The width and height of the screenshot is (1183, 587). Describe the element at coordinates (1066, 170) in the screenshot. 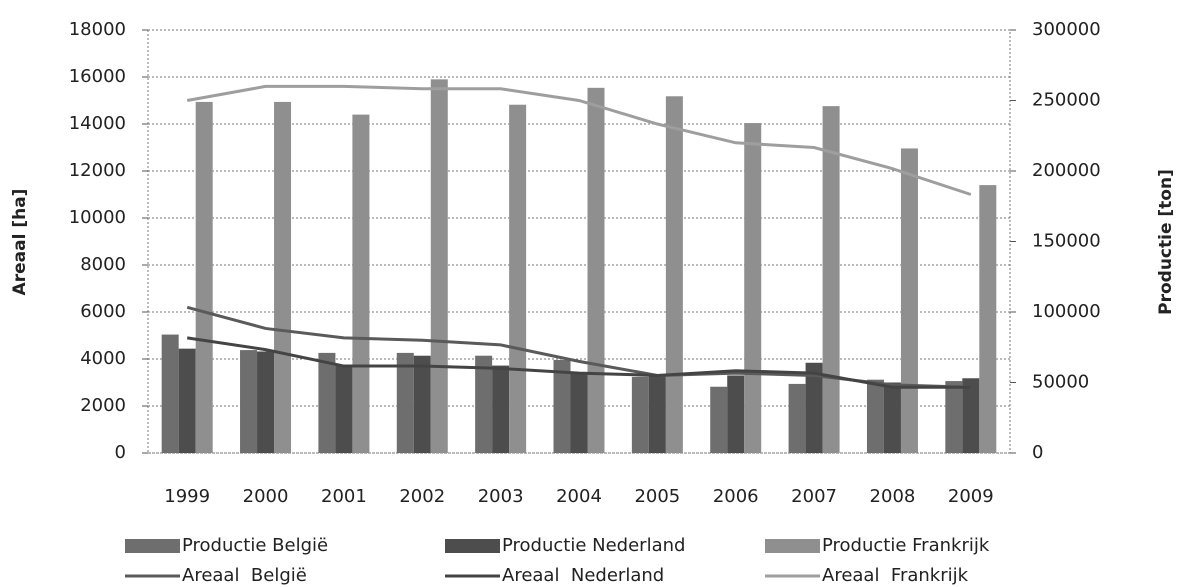

I see `y2-tick-label: 200000` at that location.